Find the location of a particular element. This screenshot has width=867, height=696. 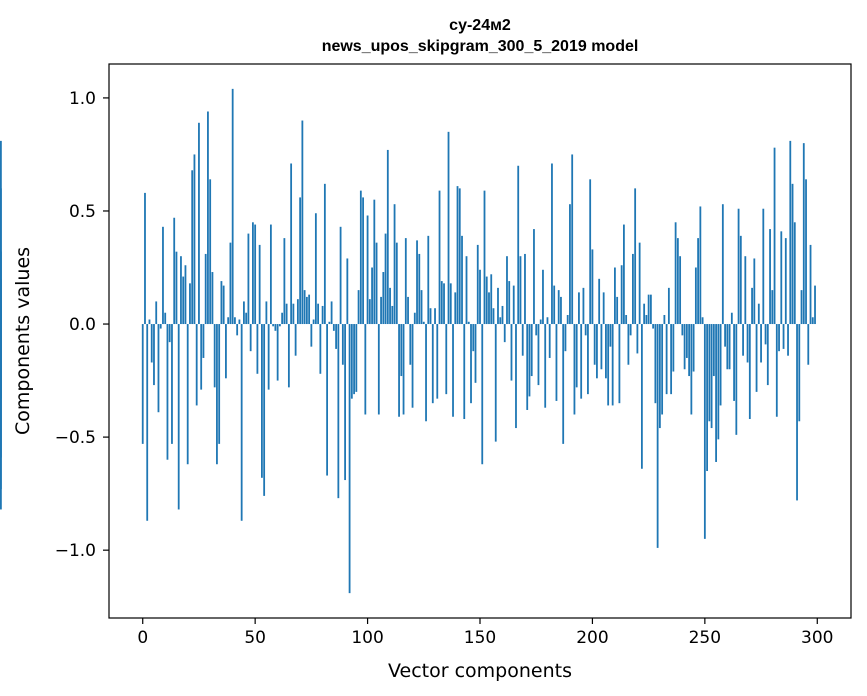

y-tick-label: 0.0 is located at coordinates (82, 325).